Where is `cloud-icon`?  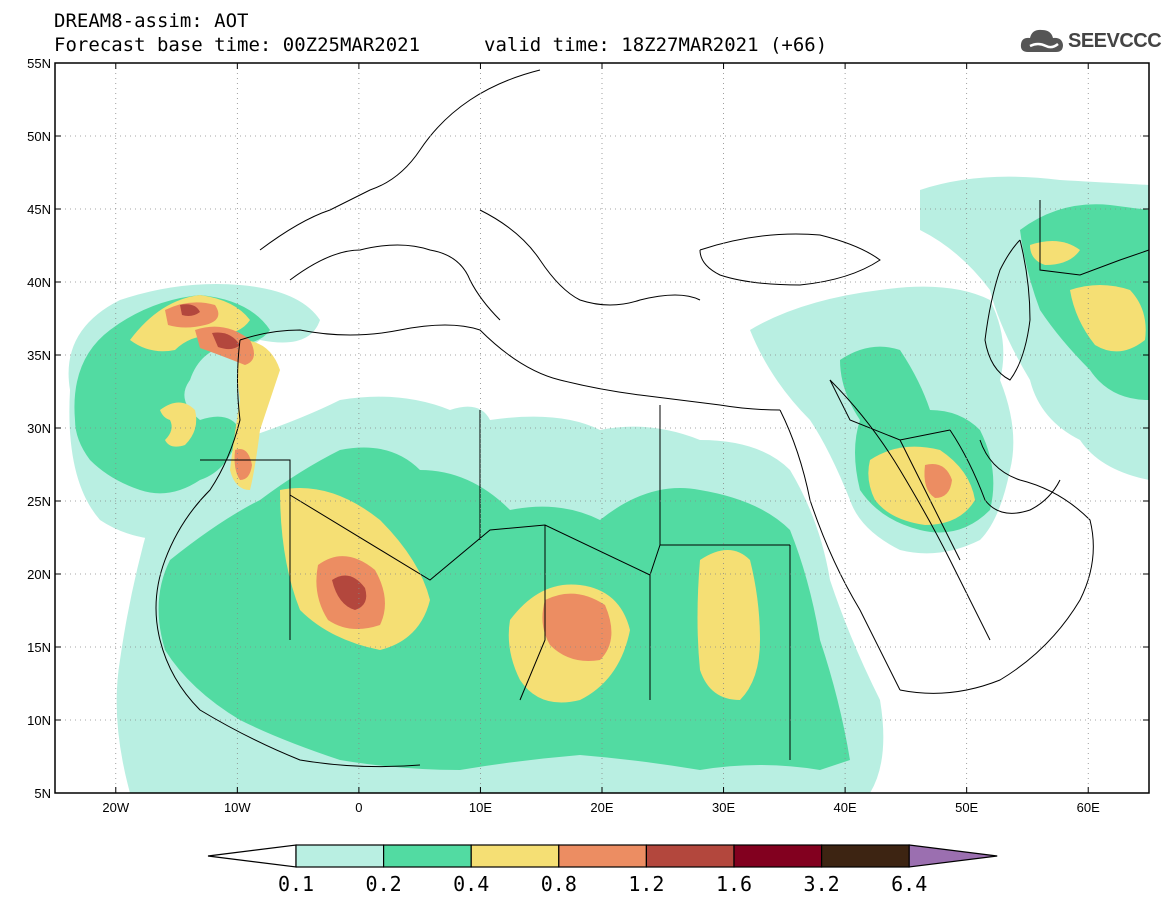 cloud-icon is located at coordinates (1041, 40).